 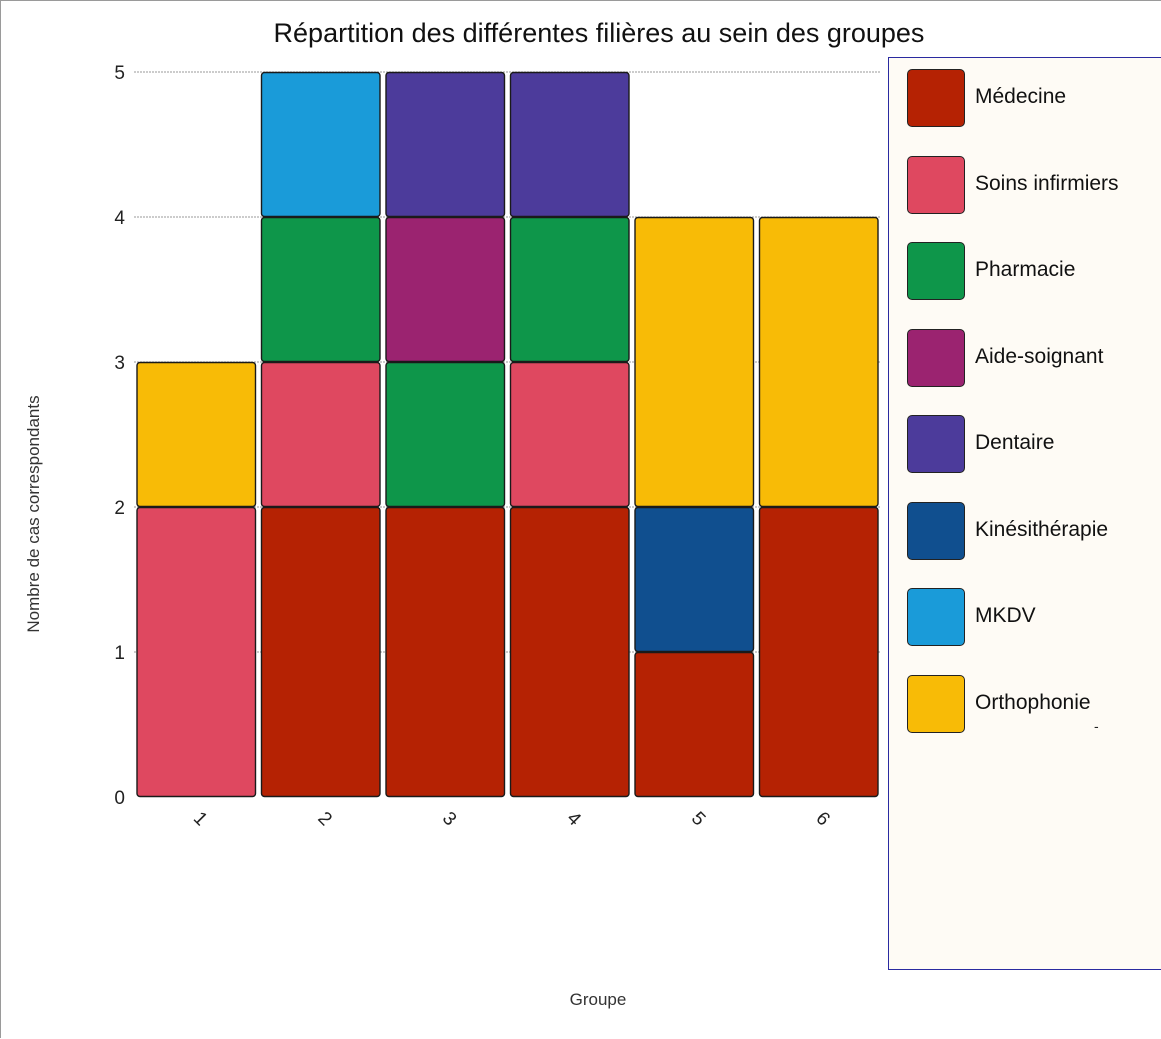 I want to click on legend-note: -, so click(x=1096, y=726).